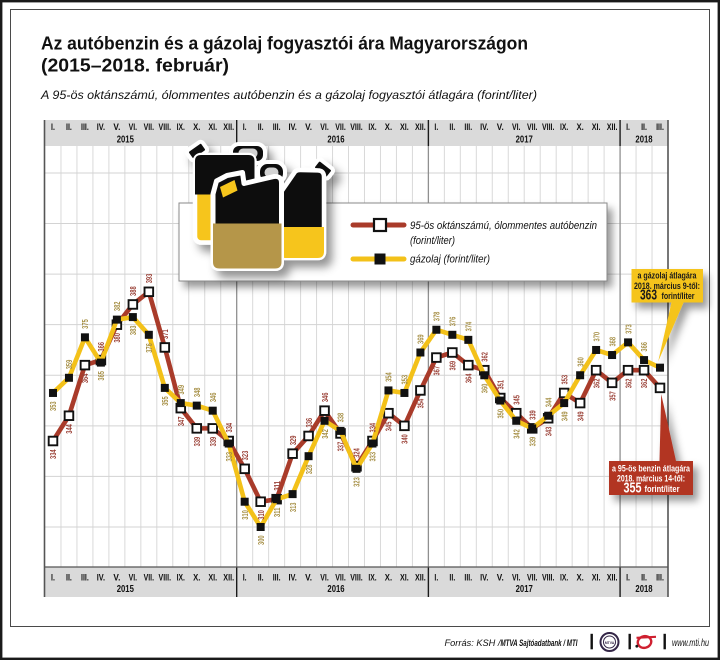 The image size is (720, 660). I want to click on svg-text: 359, so click(69, 365).